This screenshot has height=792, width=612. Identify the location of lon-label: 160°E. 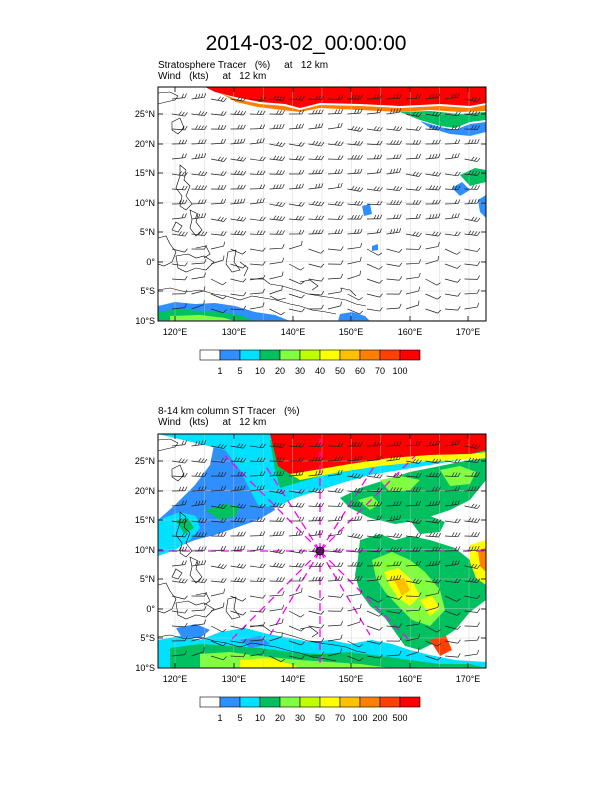
(410, 332).